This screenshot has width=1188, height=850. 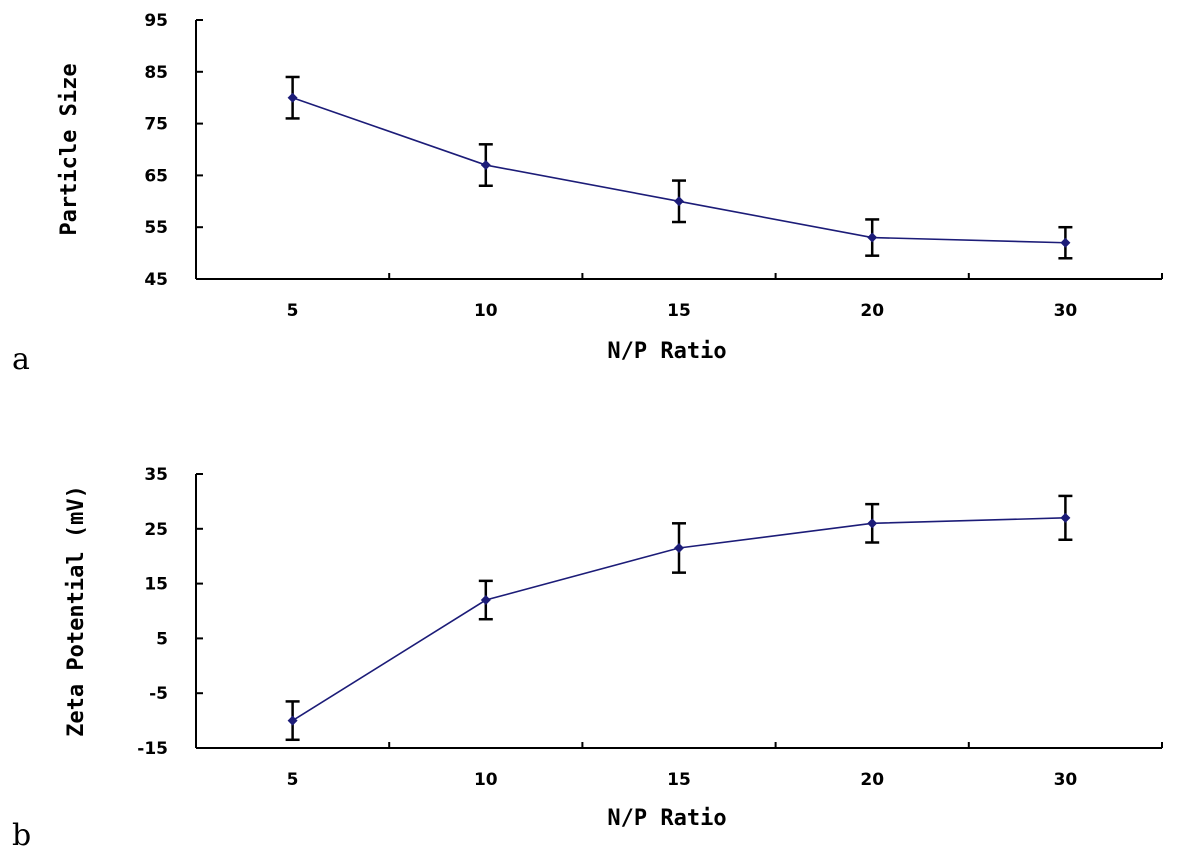 I want to click on panel-label: b, so click(x=21, y=834).